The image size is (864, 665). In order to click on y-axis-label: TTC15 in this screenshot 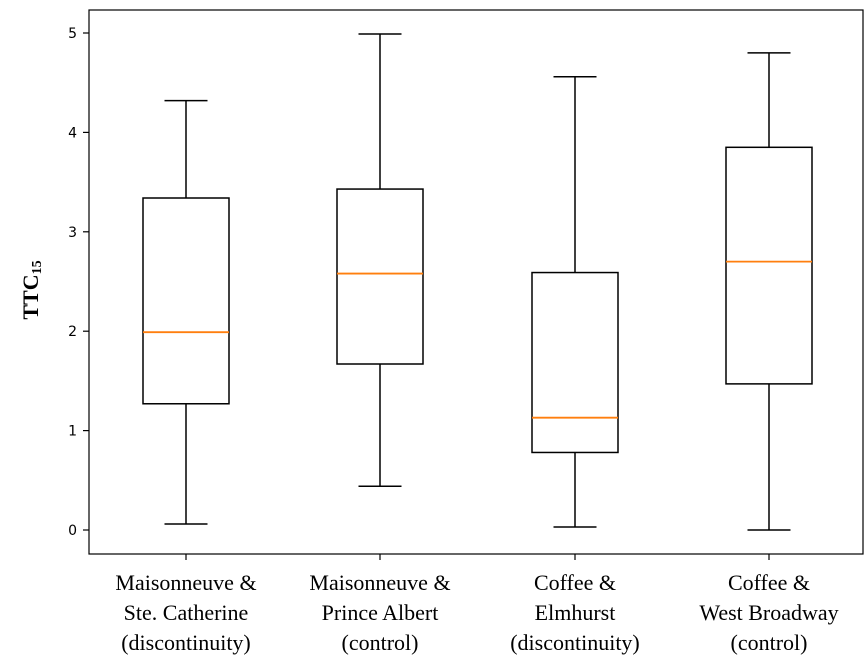, I will do `click(31, 289)`.